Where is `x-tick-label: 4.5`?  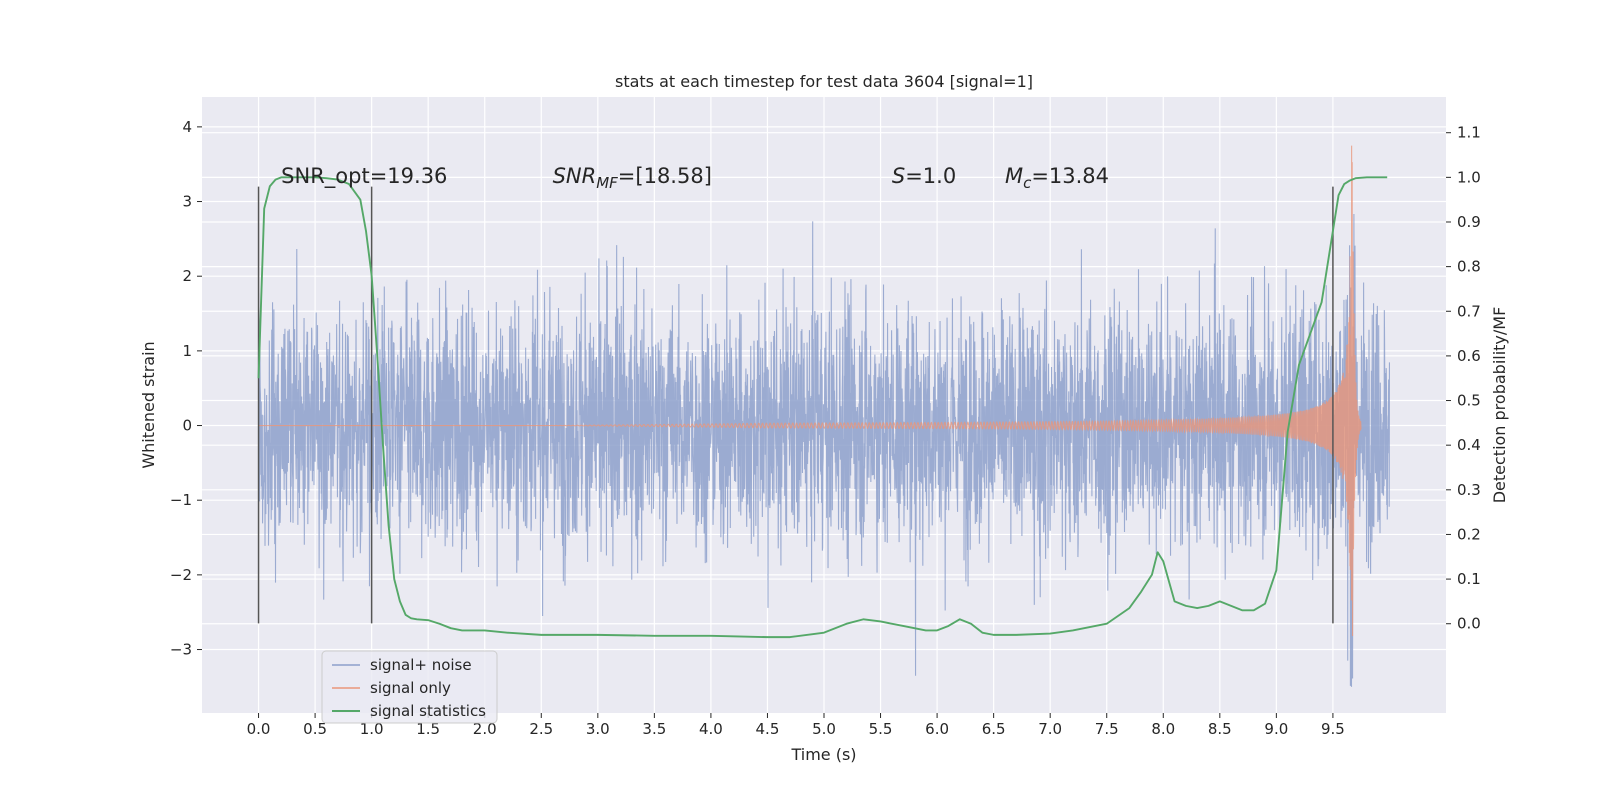 x-tick-label: 4.5 is located at coordinates (768, 729).